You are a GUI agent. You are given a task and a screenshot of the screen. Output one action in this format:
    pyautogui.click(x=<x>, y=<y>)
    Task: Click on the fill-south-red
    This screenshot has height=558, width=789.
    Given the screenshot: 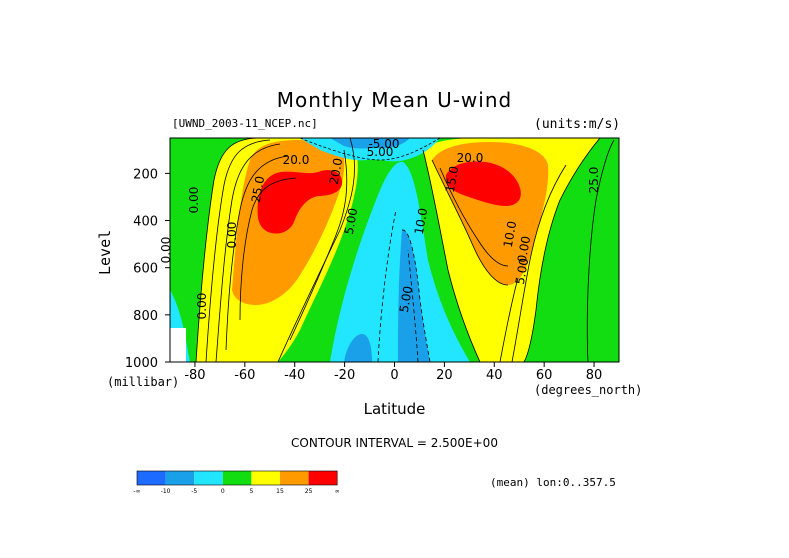 What is the action you would take?
    pyautogui.click(x=300, y=202)
    